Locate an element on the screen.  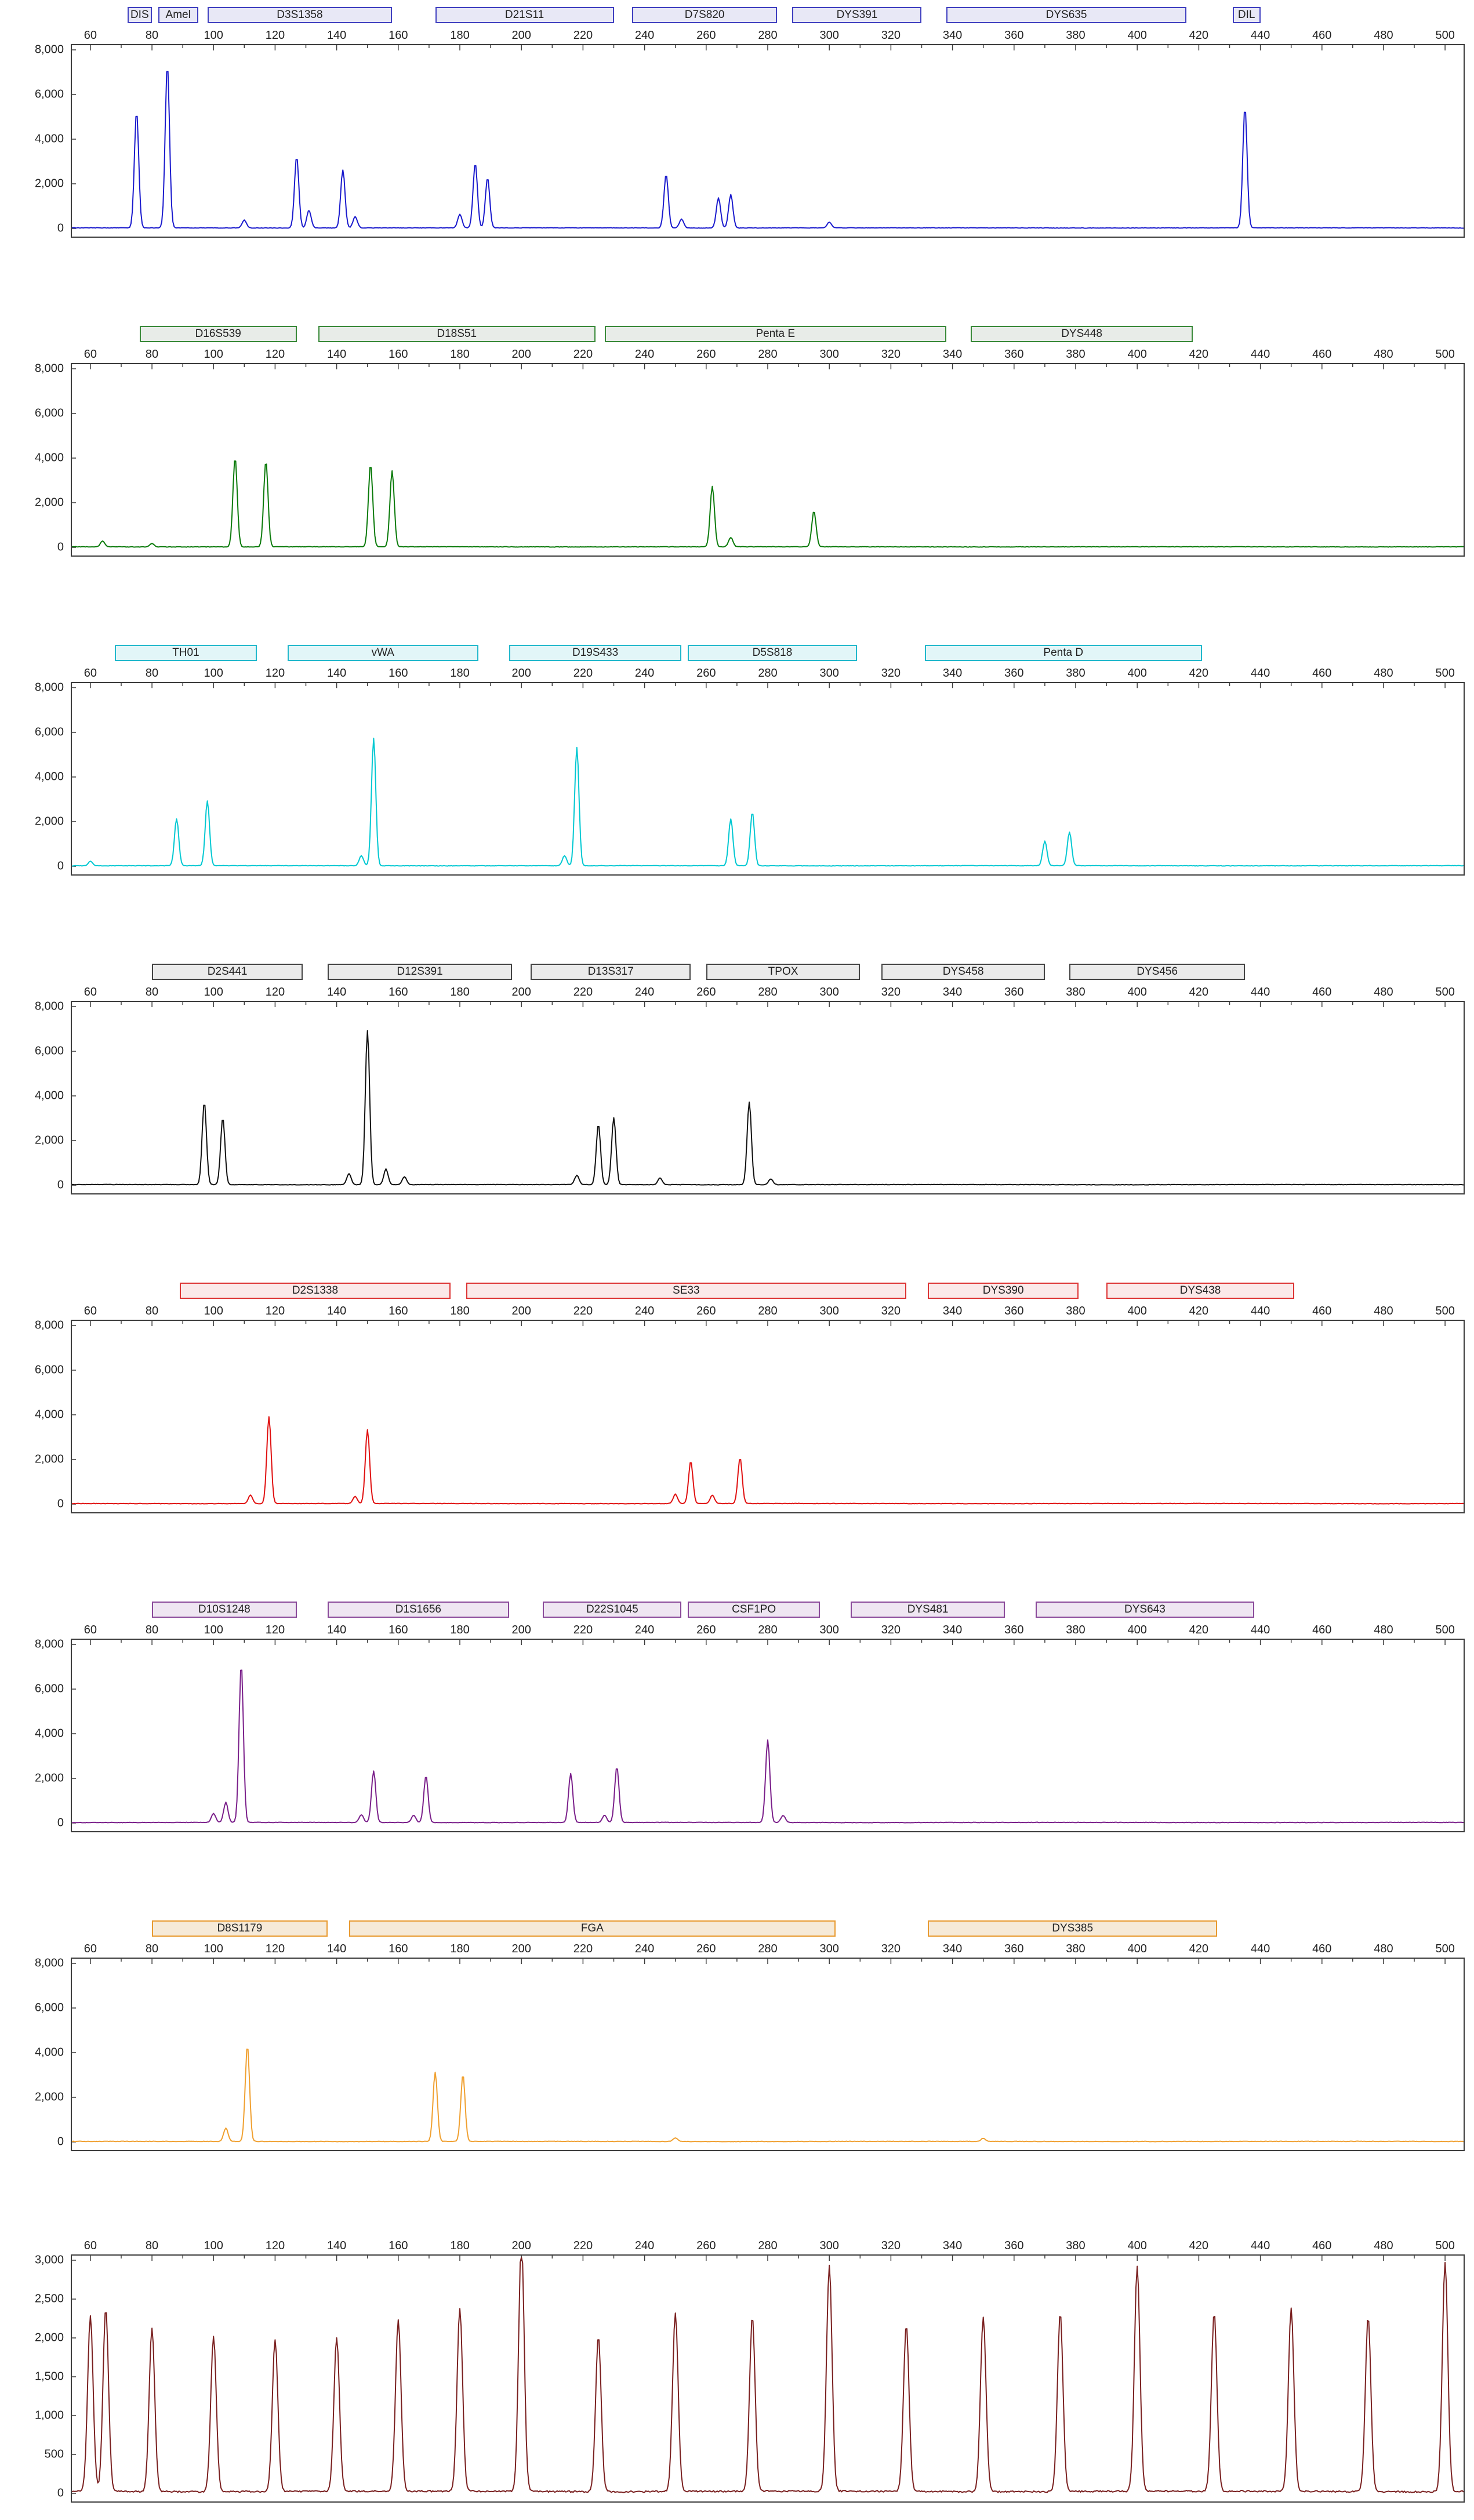
trace-dye-red is located at coordinates (768, 1460).